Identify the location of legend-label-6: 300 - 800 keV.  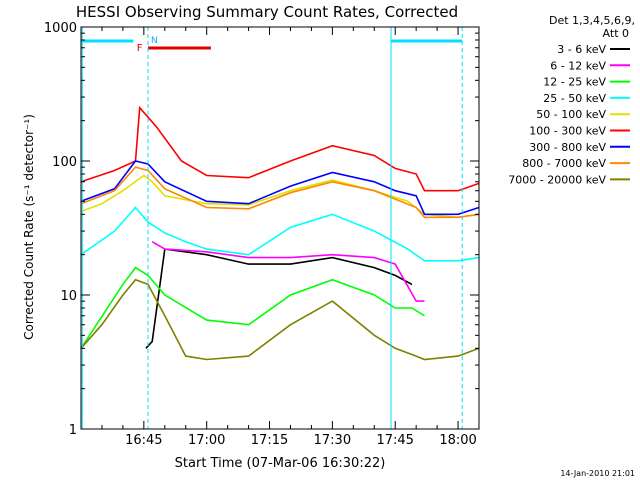
(567, 147).